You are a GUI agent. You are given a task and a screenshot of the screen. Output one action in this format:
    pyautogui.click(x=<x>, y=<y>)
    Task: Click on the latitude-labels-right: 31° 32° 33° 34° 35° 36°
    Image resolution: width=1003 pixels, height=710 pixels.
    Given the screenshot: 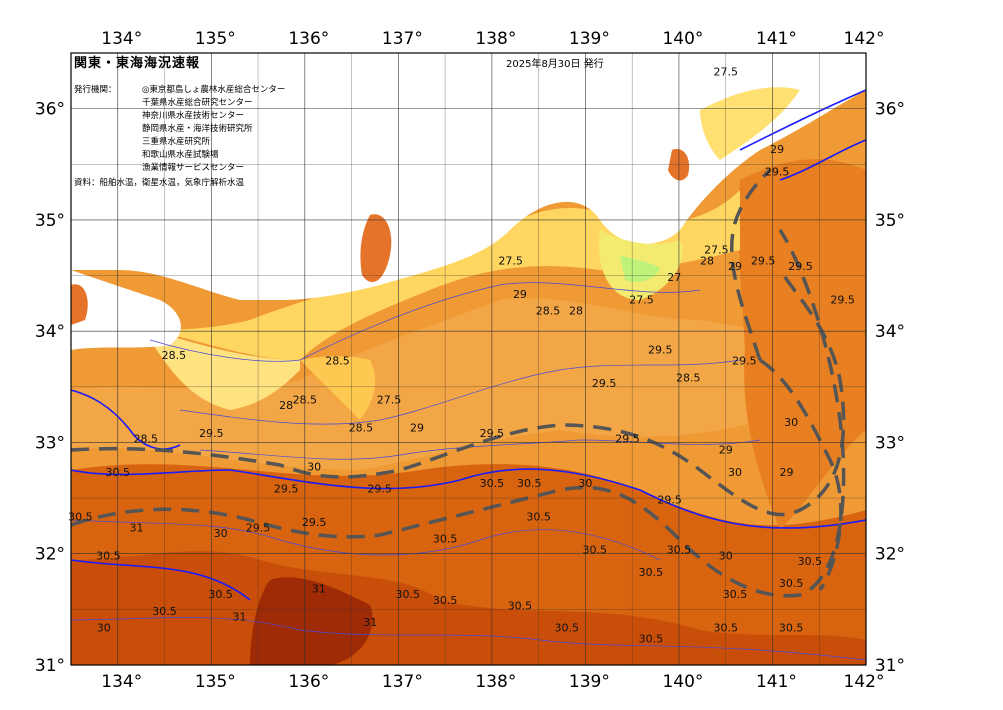 What is the action you would take?
    pyautogui.click(x=890, y=388)
    